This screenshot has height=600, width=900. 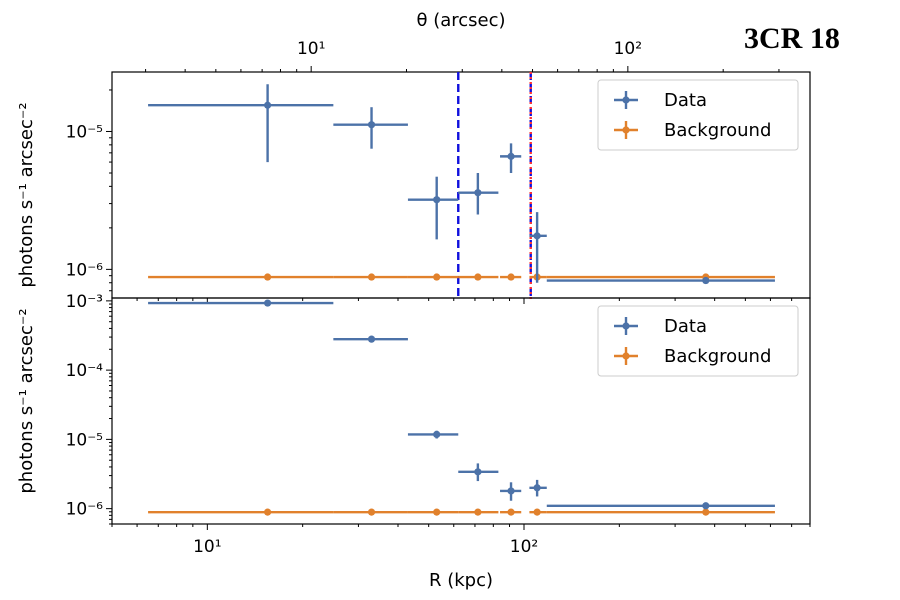 I want to click on source-label: 3CR 18, so click(x=792, y=38).